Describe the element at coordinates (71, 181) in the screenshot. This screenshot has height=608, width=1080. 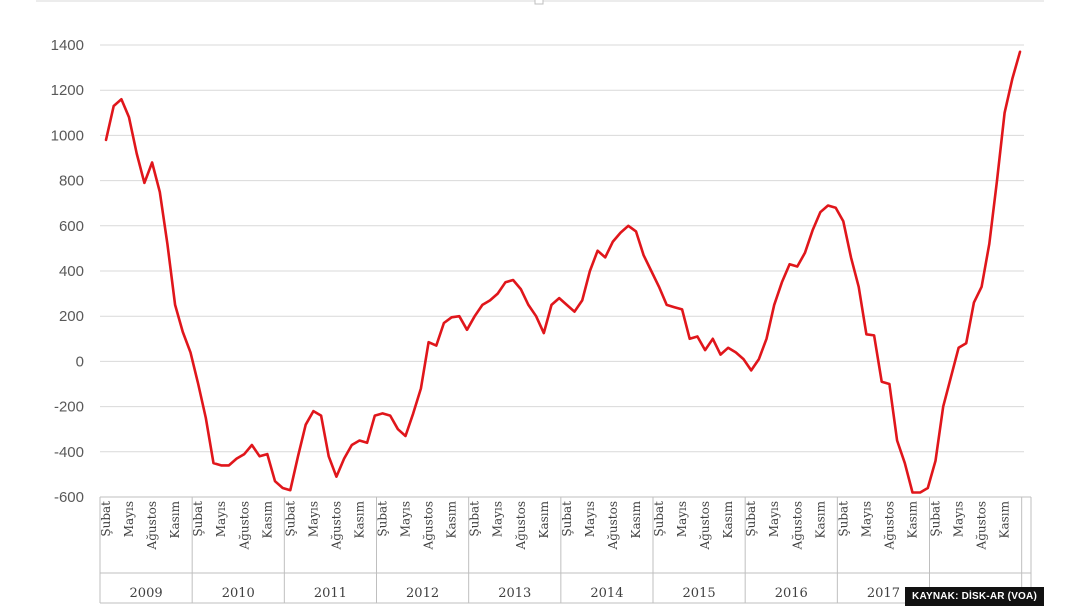
I see `y-tick-label: 800` at that location.